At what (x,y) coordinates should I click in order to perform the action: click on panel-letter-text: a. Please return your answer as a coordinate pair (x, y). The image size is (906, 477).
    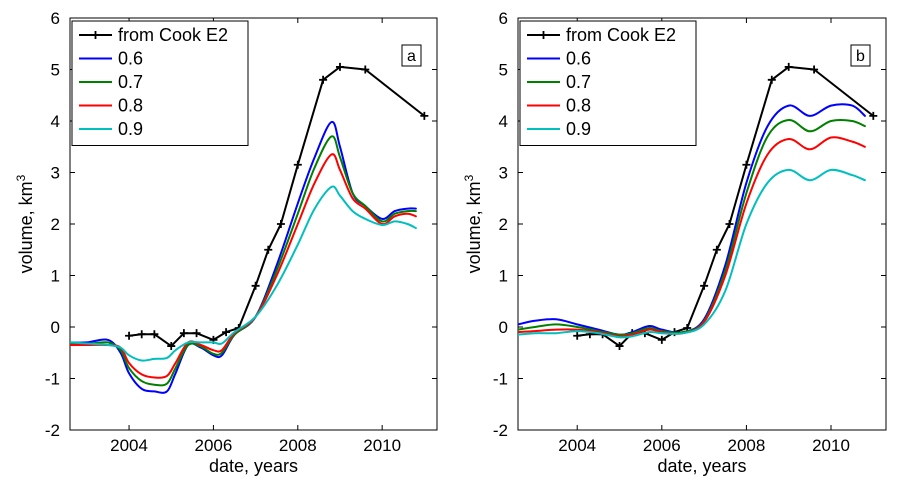
    Looking at the image, I should click on (411, 56).